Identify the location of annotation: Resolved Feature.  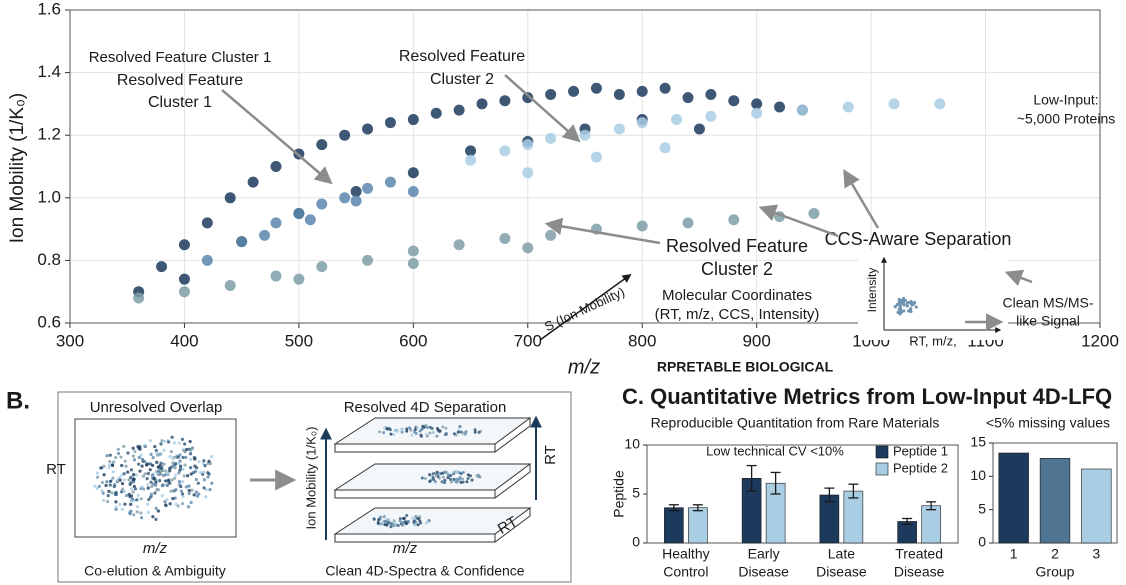
(180, 80).